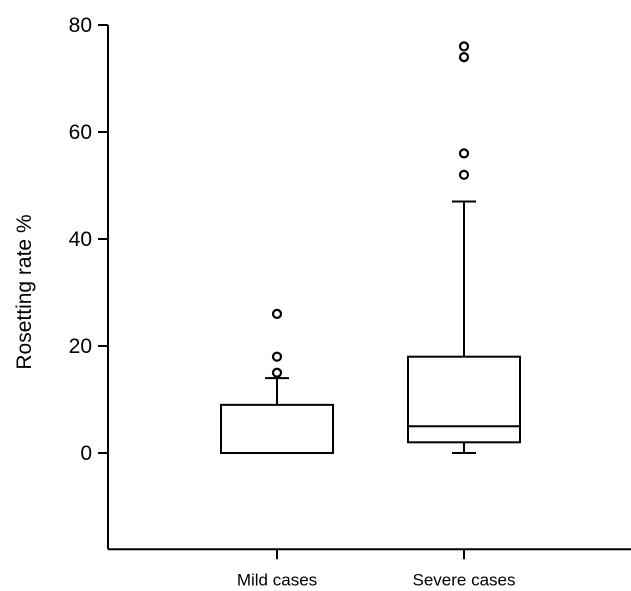 This screenshot has width=631, height=591. Describe the element at coordinates (277, 579) in the screenshot. I see `x-tick-label: Mild cases` at that location.